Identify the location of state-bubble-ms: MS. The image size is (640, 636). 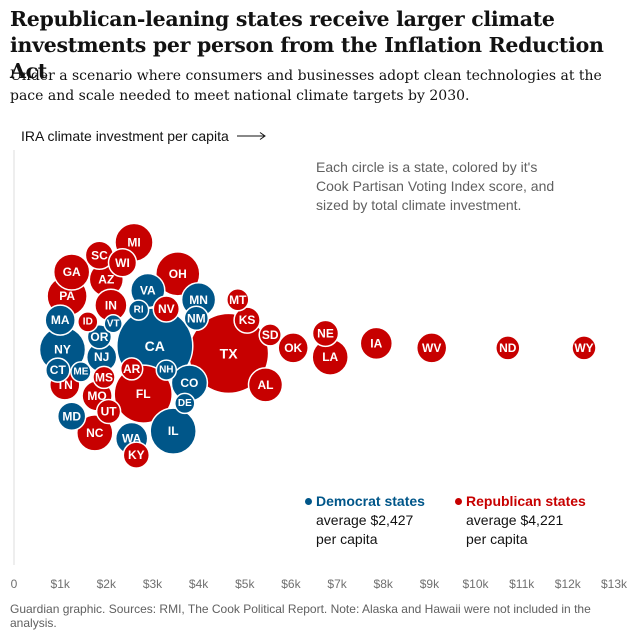
(104, 377).